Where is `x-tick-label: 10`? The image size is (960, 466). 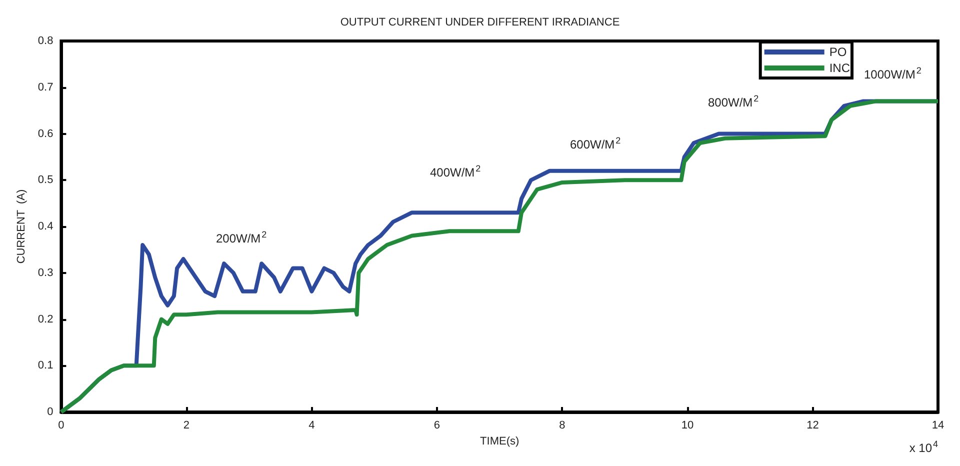
x-tick-label: 10 is located at coordinates (687, 426).